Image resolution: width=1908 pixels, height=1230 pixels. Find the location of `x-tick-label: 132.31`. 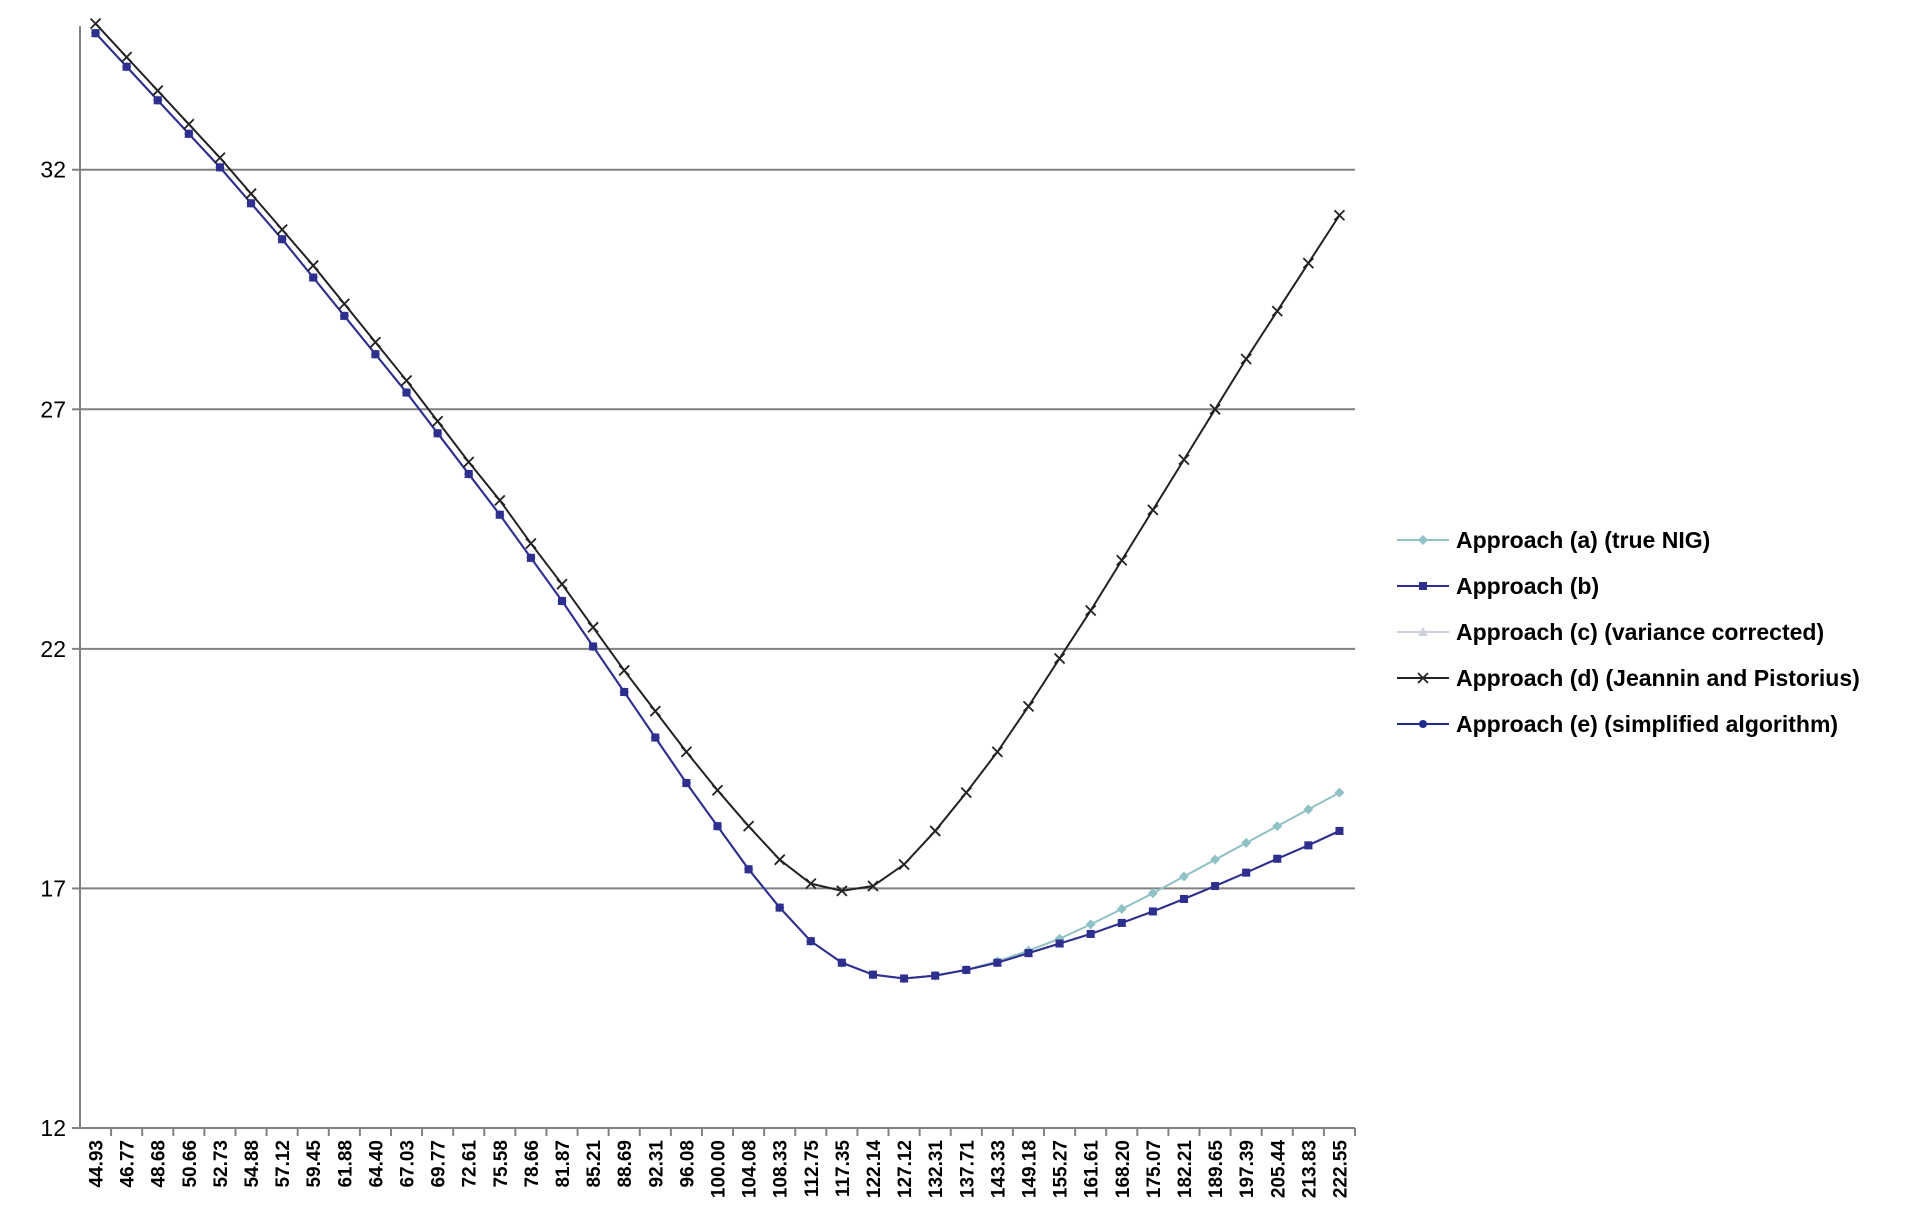

x-tick-label: 132.31 is located at coordinates (936, 1169).